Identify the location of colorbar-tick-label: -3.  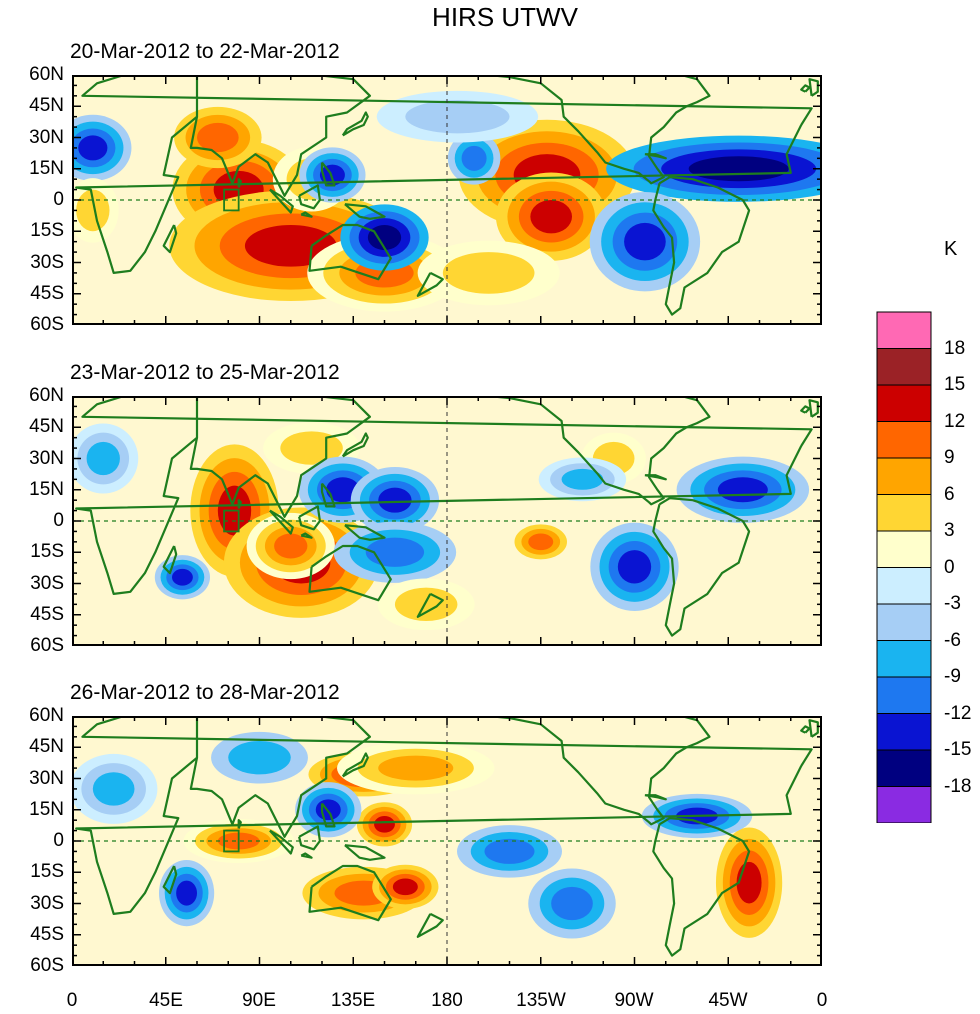
(952, 603).